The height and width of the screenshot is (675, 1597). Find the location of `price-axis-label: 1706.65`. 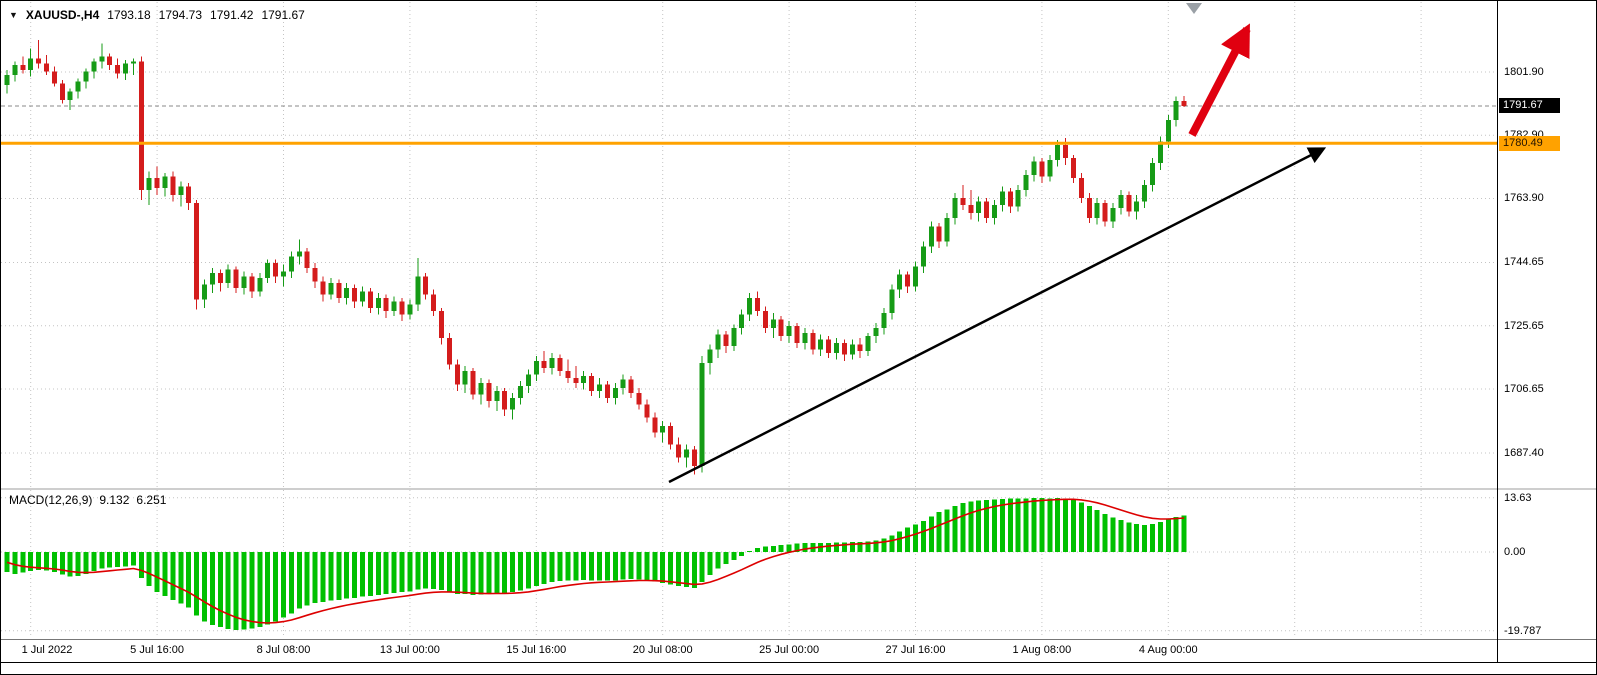

price-axis-label: 1706.65 is located at coordinates (1524, 388).